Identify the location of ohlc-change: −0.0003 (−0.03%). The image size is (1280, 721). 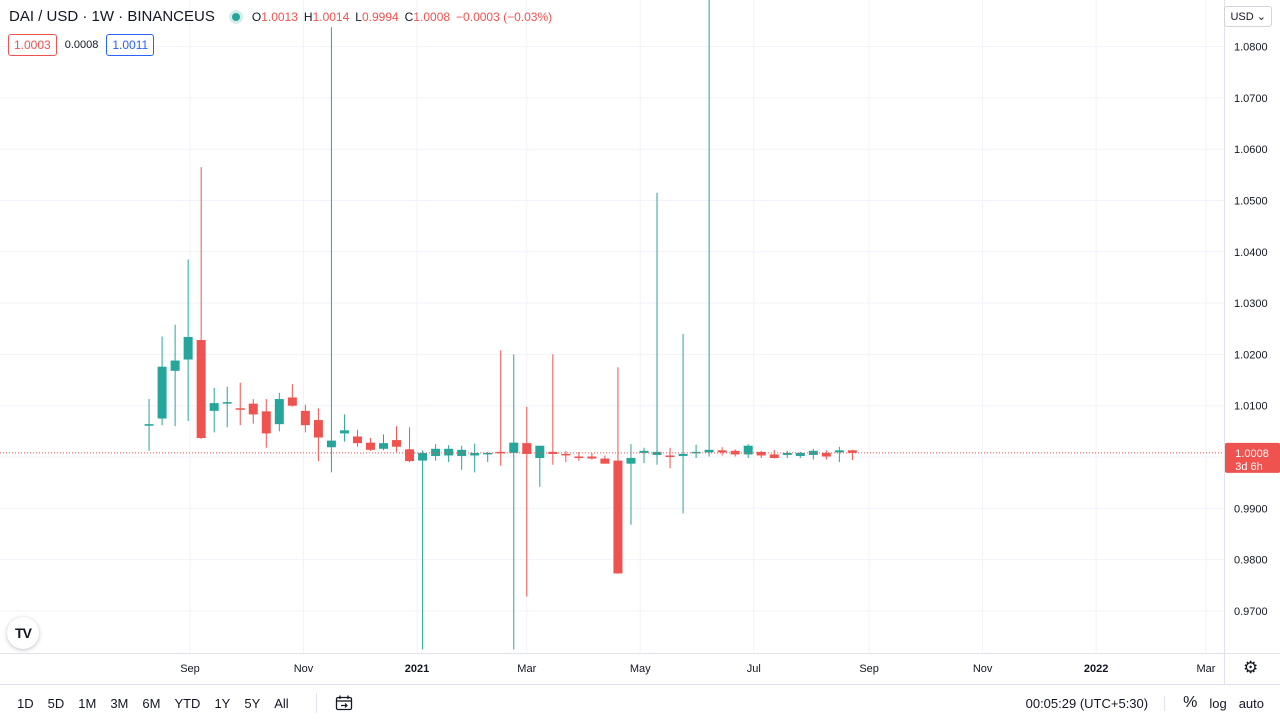
(504, 17).